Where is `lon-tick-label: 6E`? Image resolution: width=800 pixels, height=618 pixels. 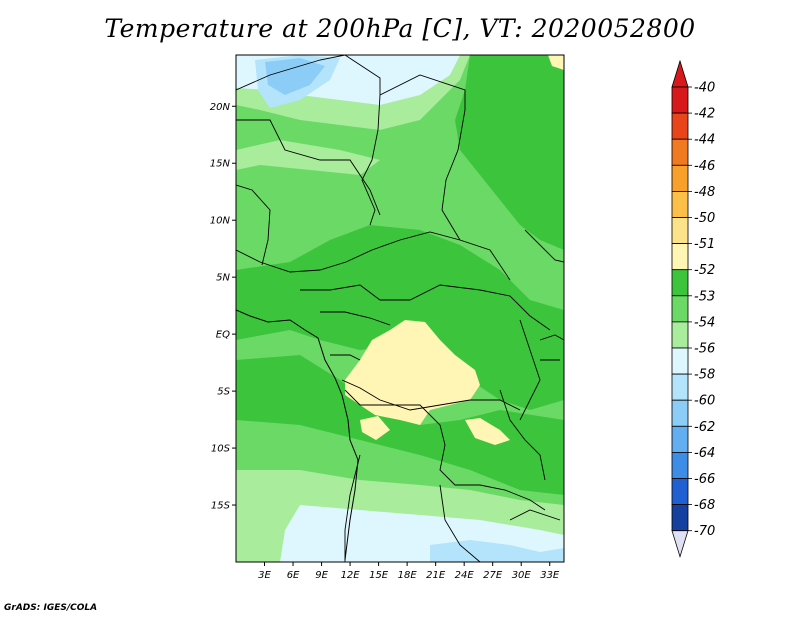
lon-tick-label: 6E is located at coordinates (293, 575).